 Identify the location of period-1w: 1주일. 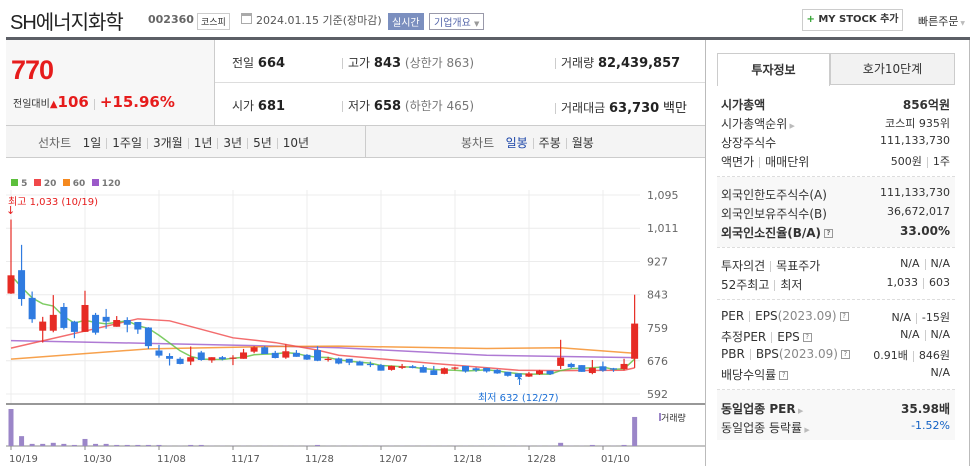
(127, 143).